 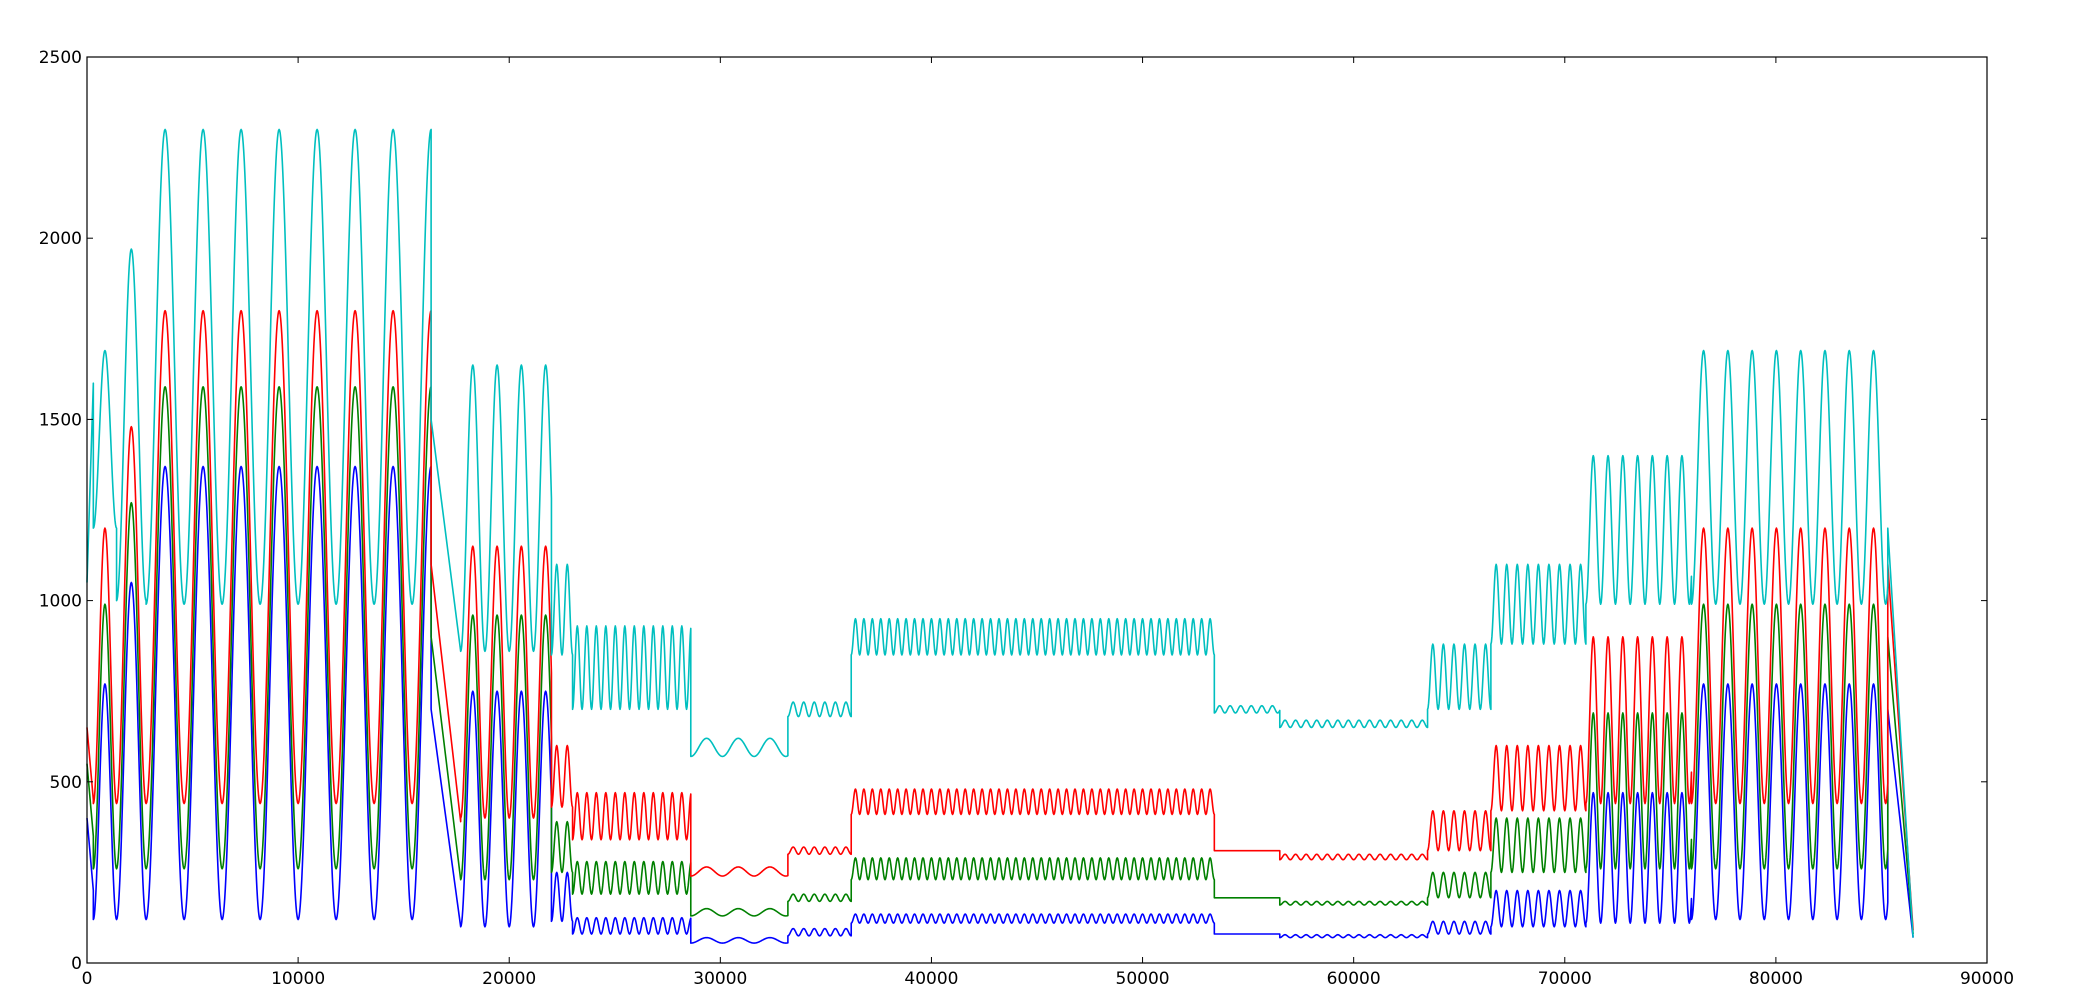 What do you see at coordinates (1143, 979) in the screenshot?
I see `x-tick-label: 50000` at bounding box center [1143, 979].